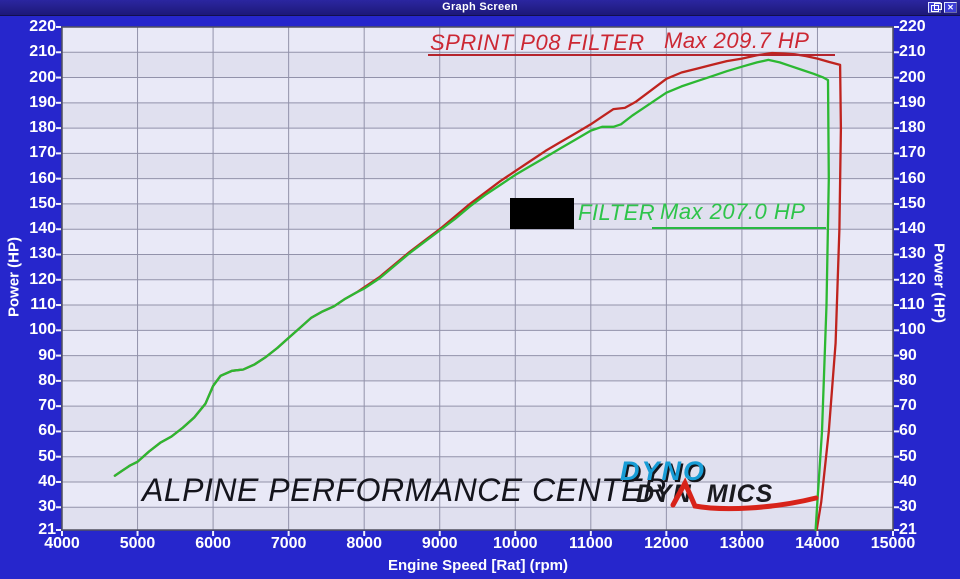 The image size is (960, 579). Describe the element at coordinates (631, 55) in the screenshot. I see `red-annotation-underline` at that location.